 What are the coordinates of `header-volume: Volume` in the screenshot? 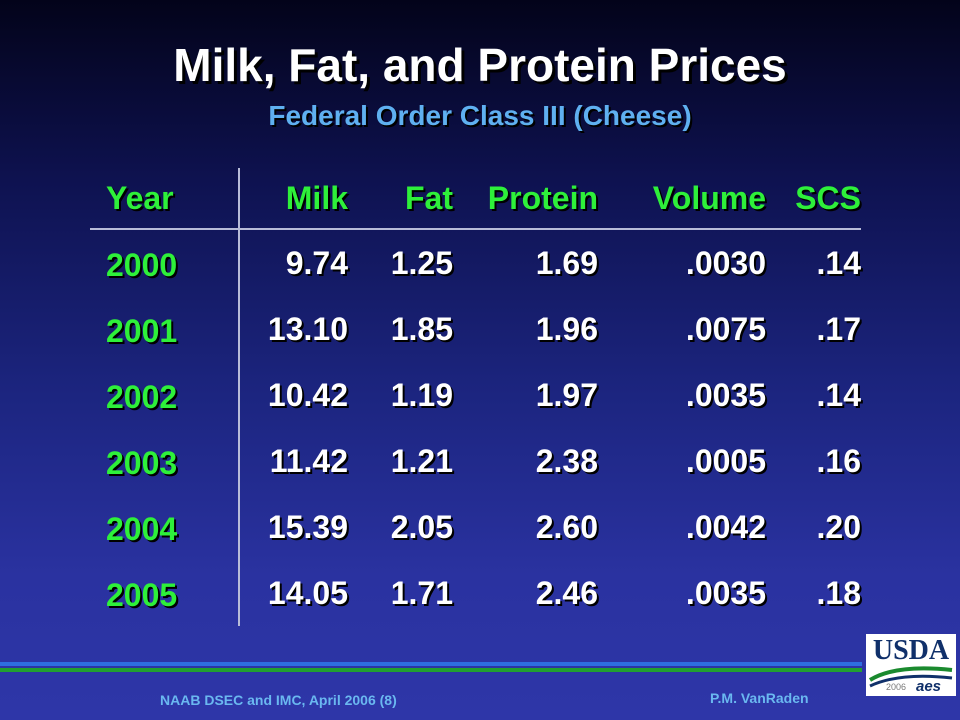 It's located at (682, 199).